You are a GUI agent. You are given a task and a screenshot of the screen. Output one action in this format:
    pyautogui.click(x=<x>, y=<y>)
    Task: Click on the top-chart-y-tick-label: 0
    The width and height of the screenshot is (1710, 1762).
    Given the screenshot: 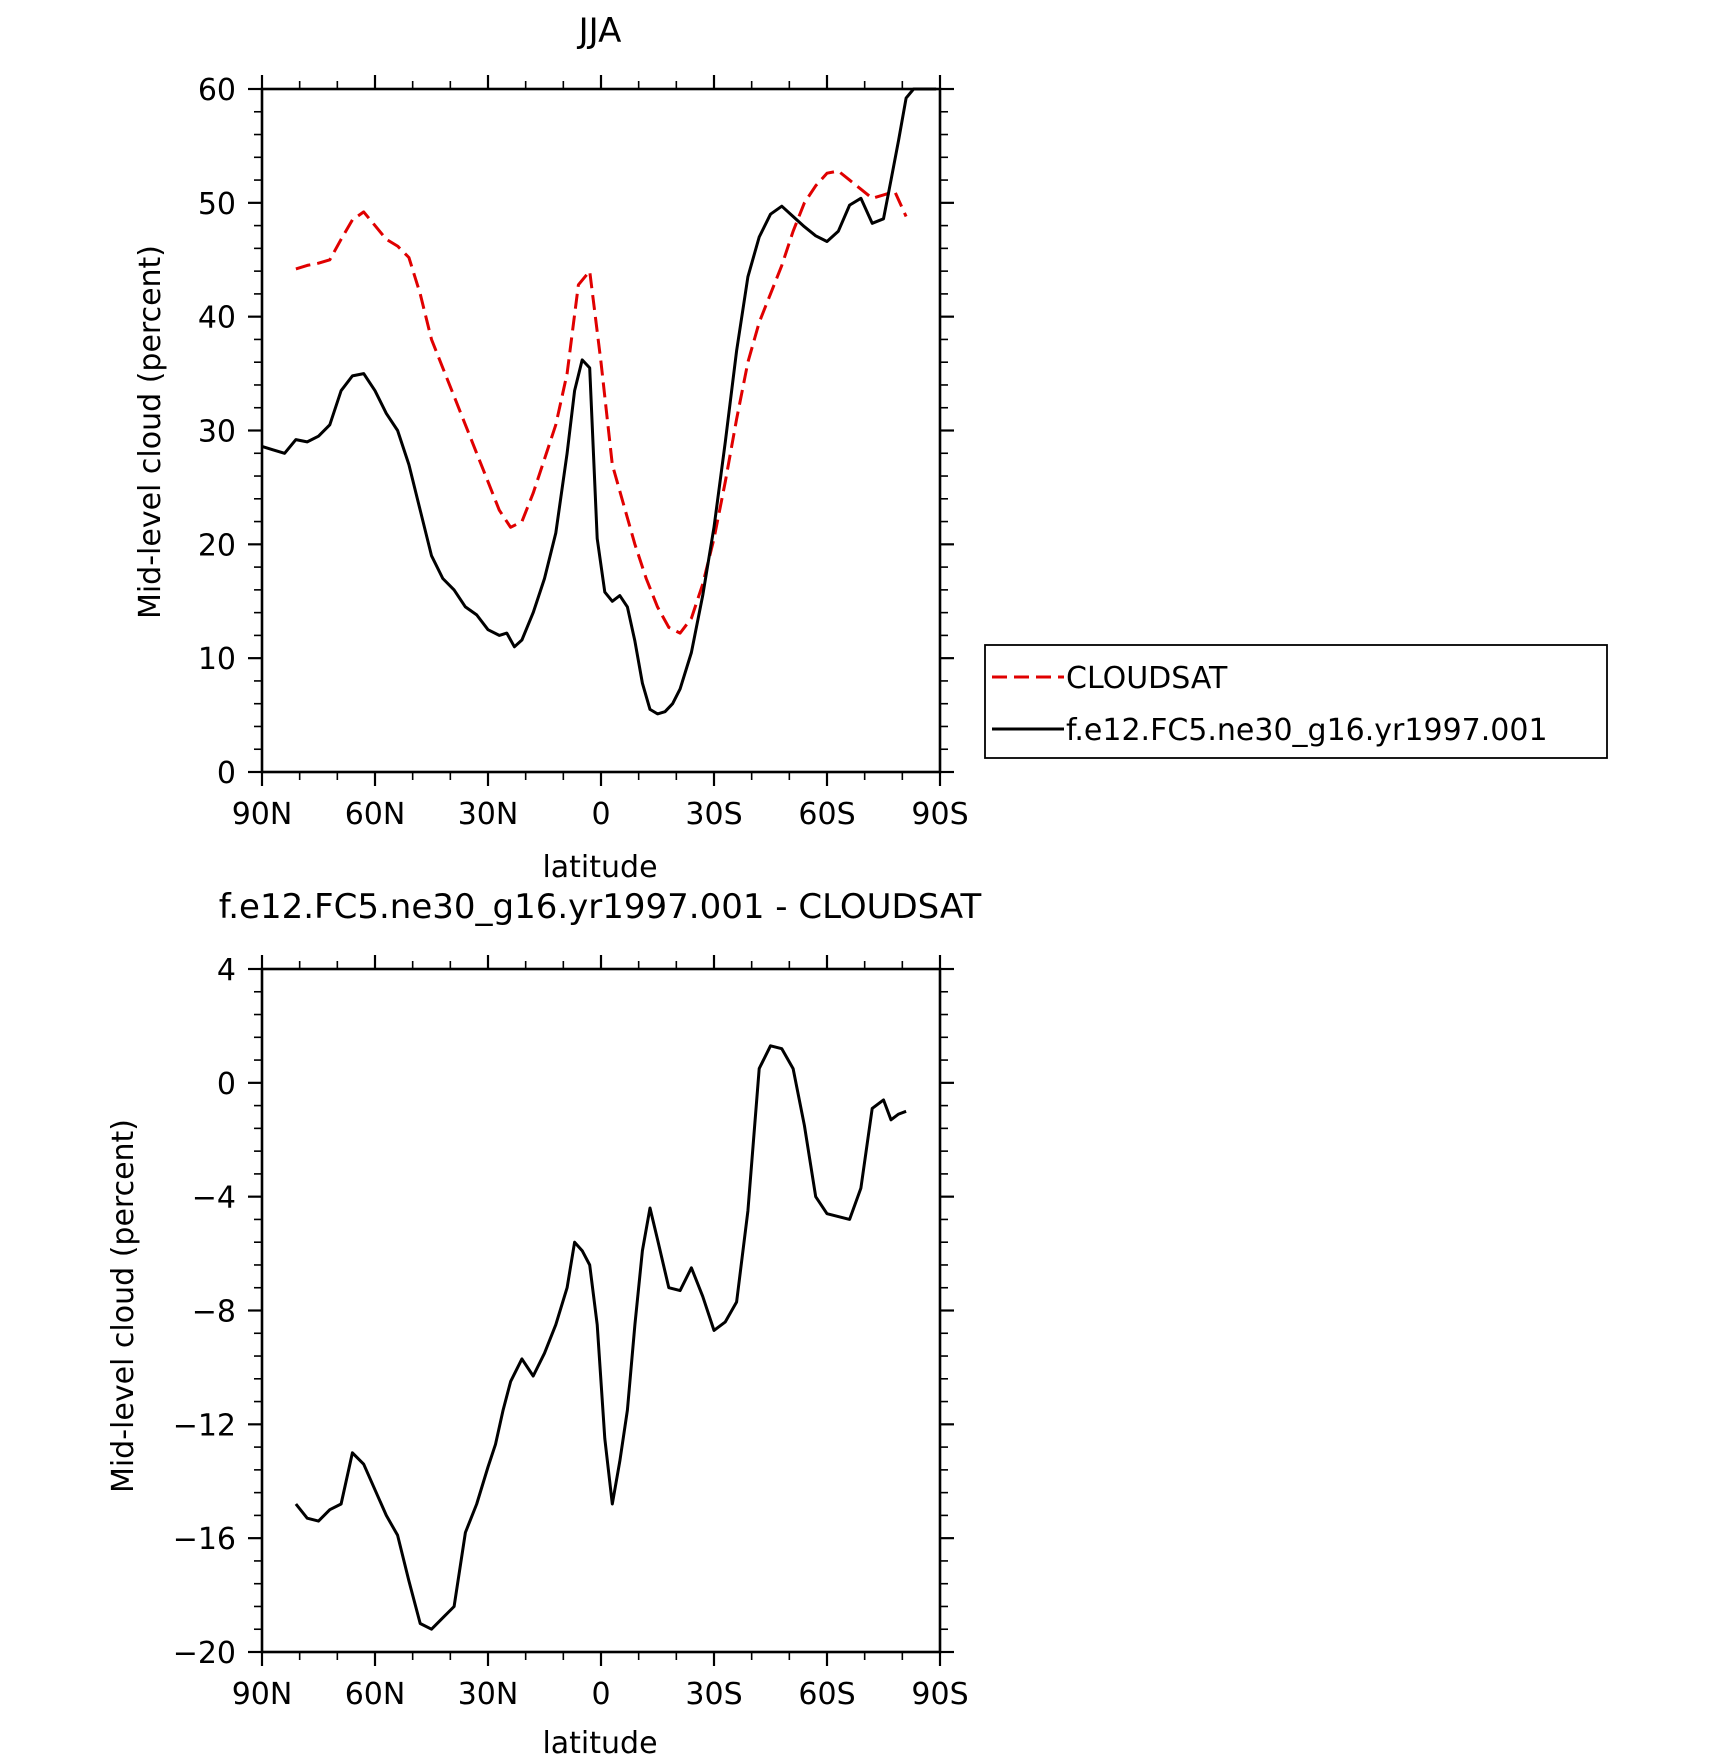 What is the action you would take?
    pyautogui.click(x=226, y=773)
    